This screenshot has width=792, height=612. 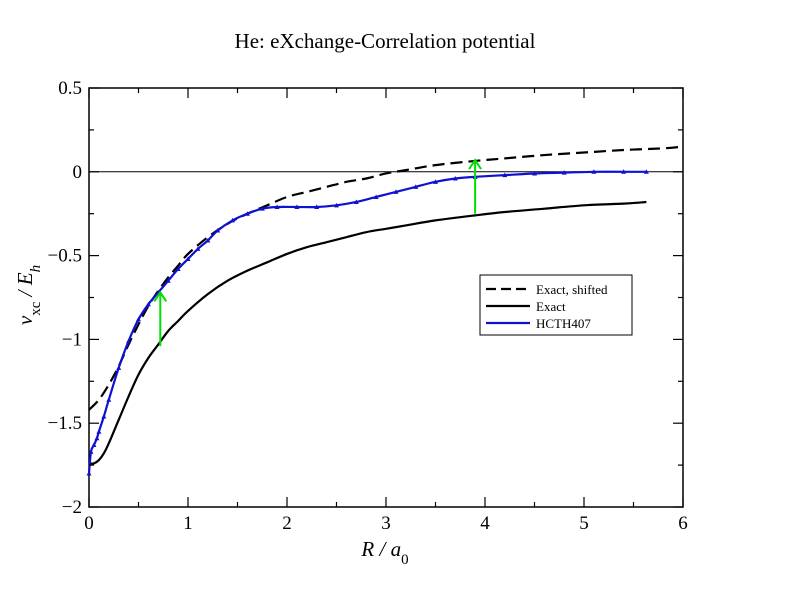 I want to click on x-tick-label: 1, so click(x=188, y=523).